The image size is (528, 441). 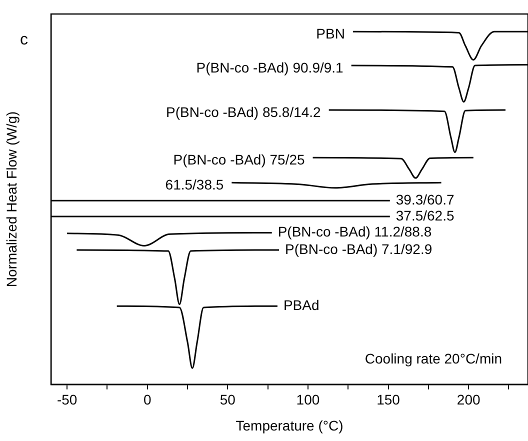 What do you see at coordinates (228, 400) in the screenshot?
I see `x-tick-label: 50` at bounding box center [228, 400].